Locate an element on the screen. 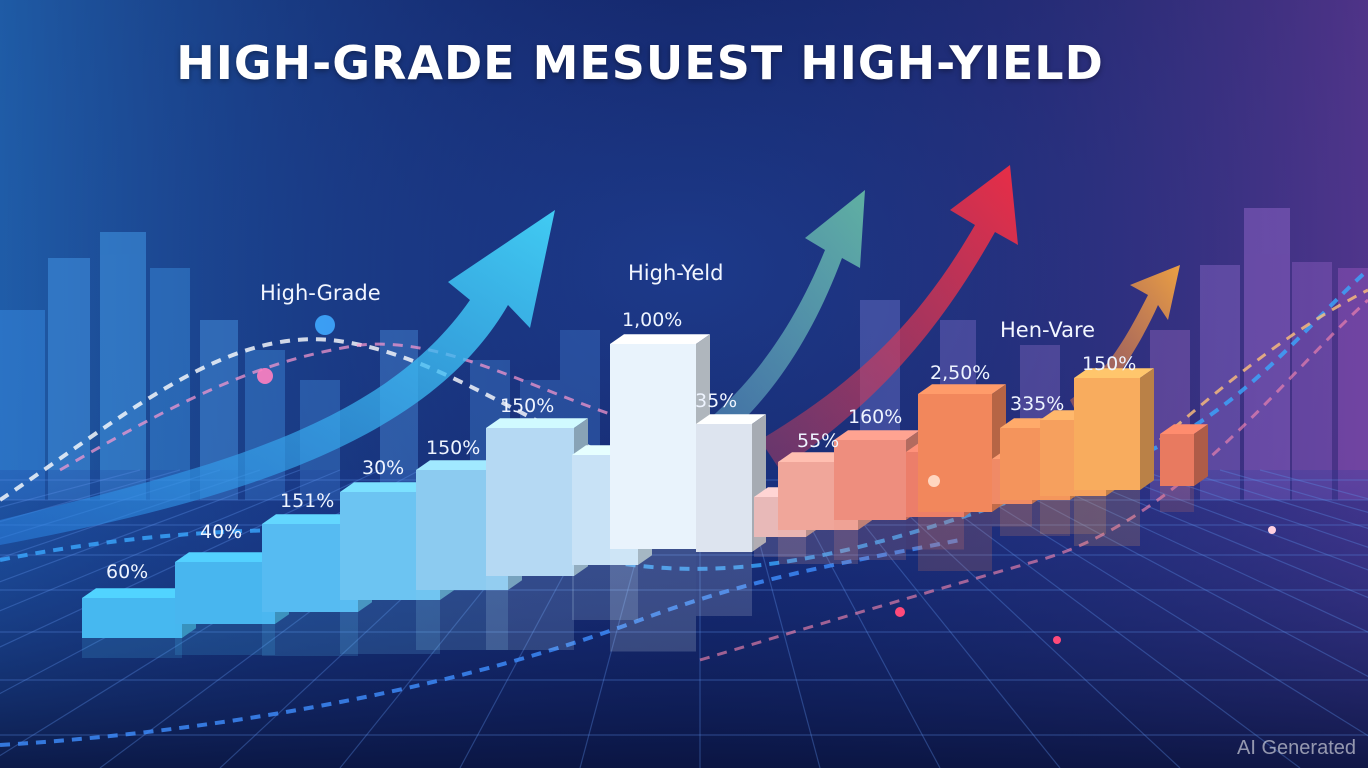 The image size is (1368, 768). group-labels: High-Grade High-Yeld Hen-Vare is located at coordinates (677, 301).